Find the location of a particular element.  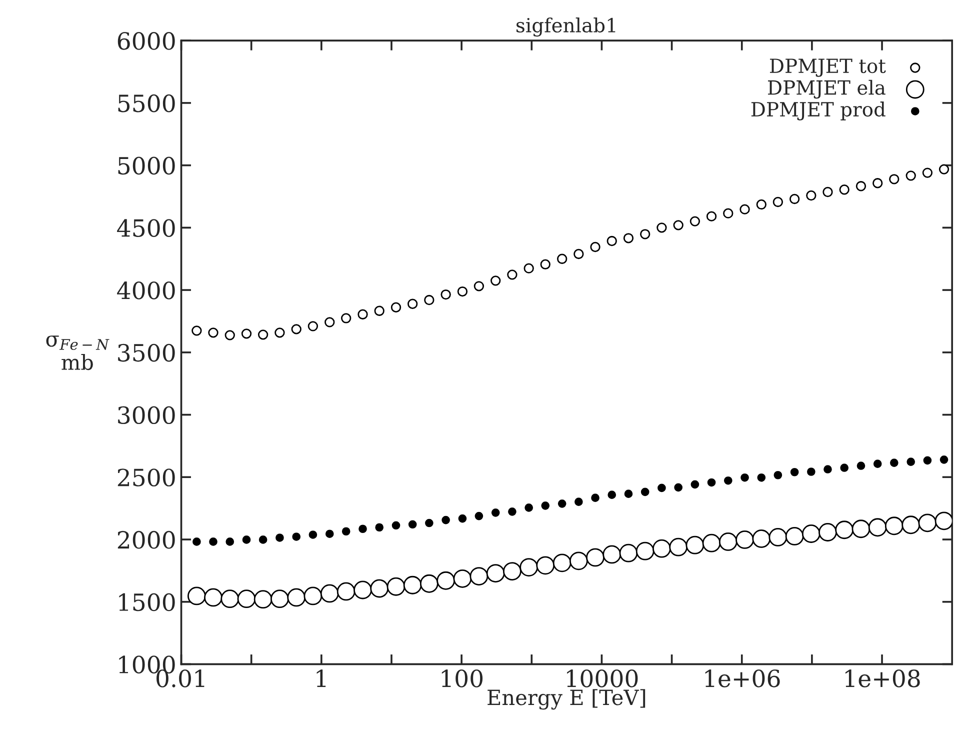

chart-title: sigfenlab1 is located at coordinates (566, 27).